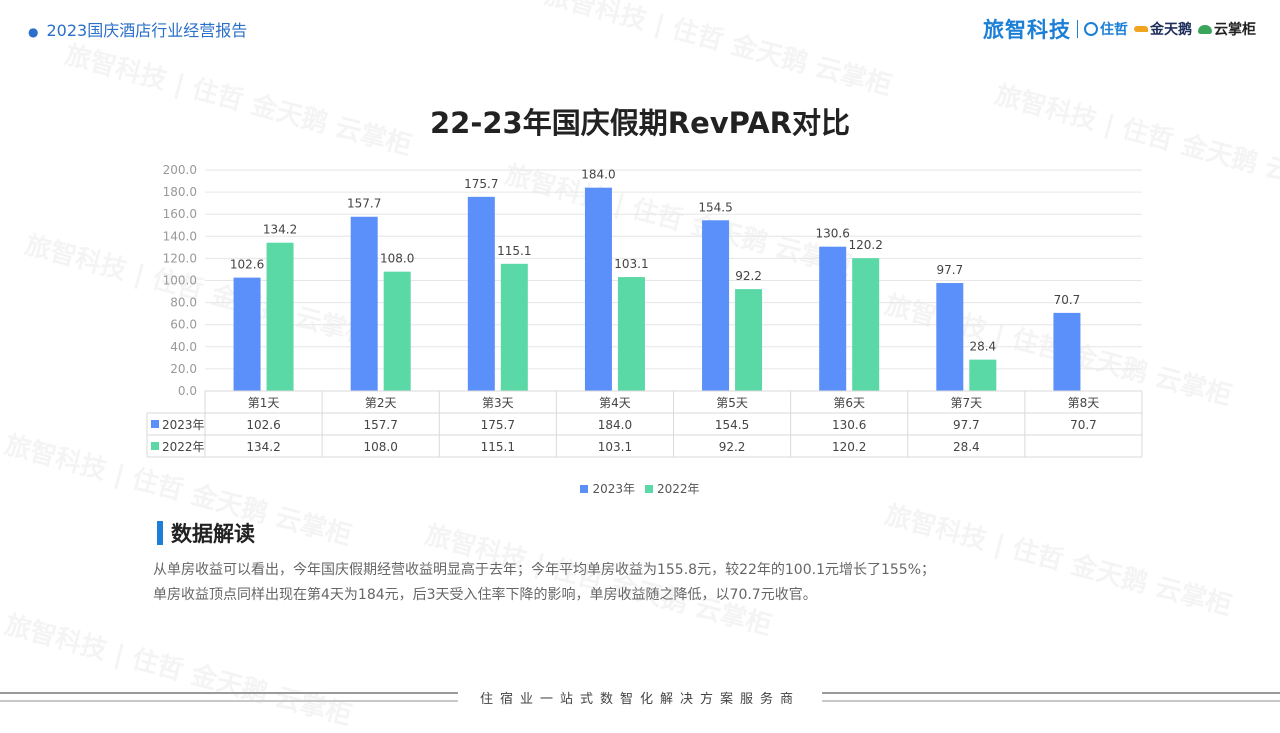 Image resolution: width=1280 pixels, height=733 pixels. Describe the element at coordinates (183, 447) in the screenshot. I see `table-series-name: 2022年` at that location.